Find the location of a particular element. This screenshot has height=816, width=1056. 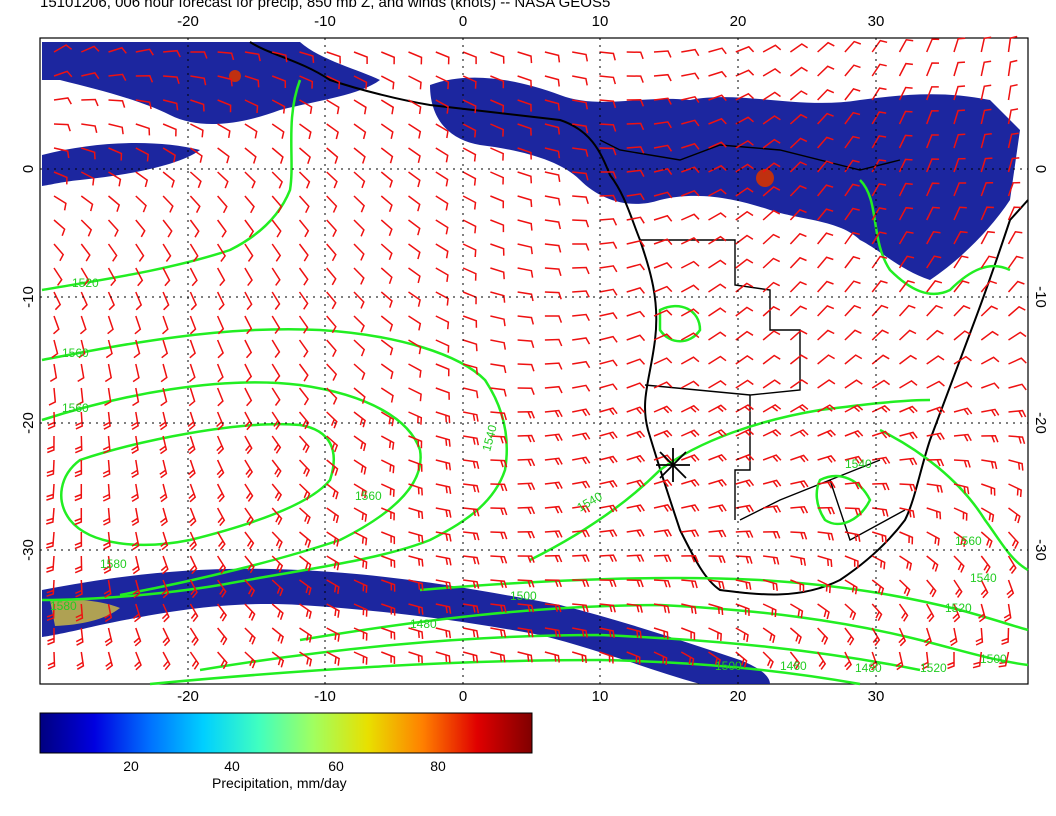

colorbar-ticks: 20 40 60 80 is located at coordinates (284, 766).